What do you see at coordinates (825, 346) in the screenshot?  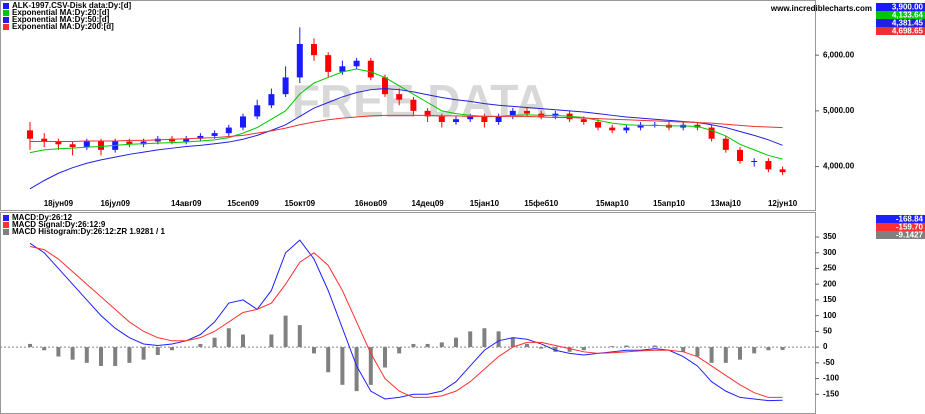 I see `y-tick-label: 0` at bounding box center [825, 346].